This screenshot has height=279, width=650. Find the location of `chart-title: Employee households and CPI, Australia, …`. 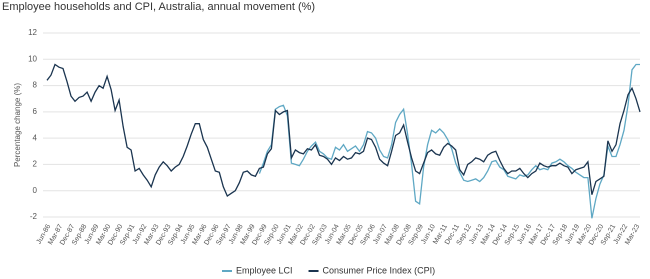

chart-title: Employee households and CPI, Australia, … is located at coordinates (158, 7).